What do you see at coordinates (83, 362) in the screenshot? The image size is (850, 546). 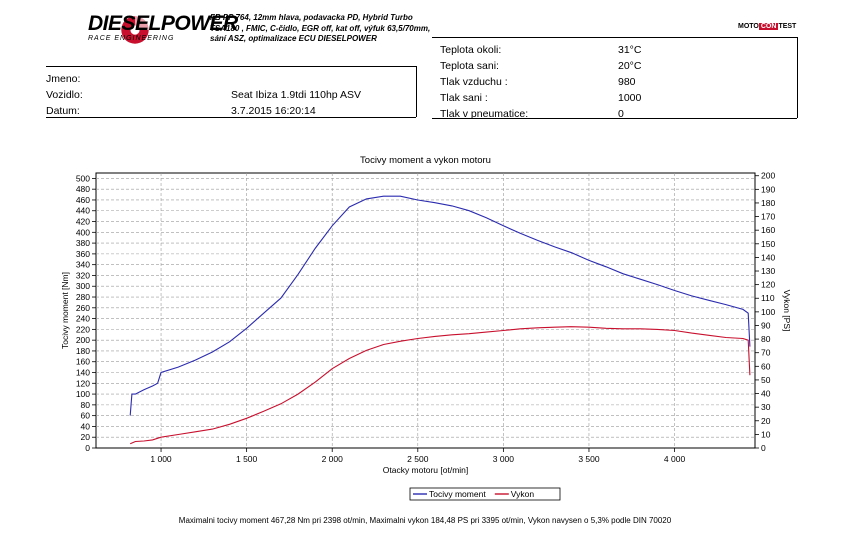 I see `y-left-tick-label: 160` at bounding box center [83, 362].